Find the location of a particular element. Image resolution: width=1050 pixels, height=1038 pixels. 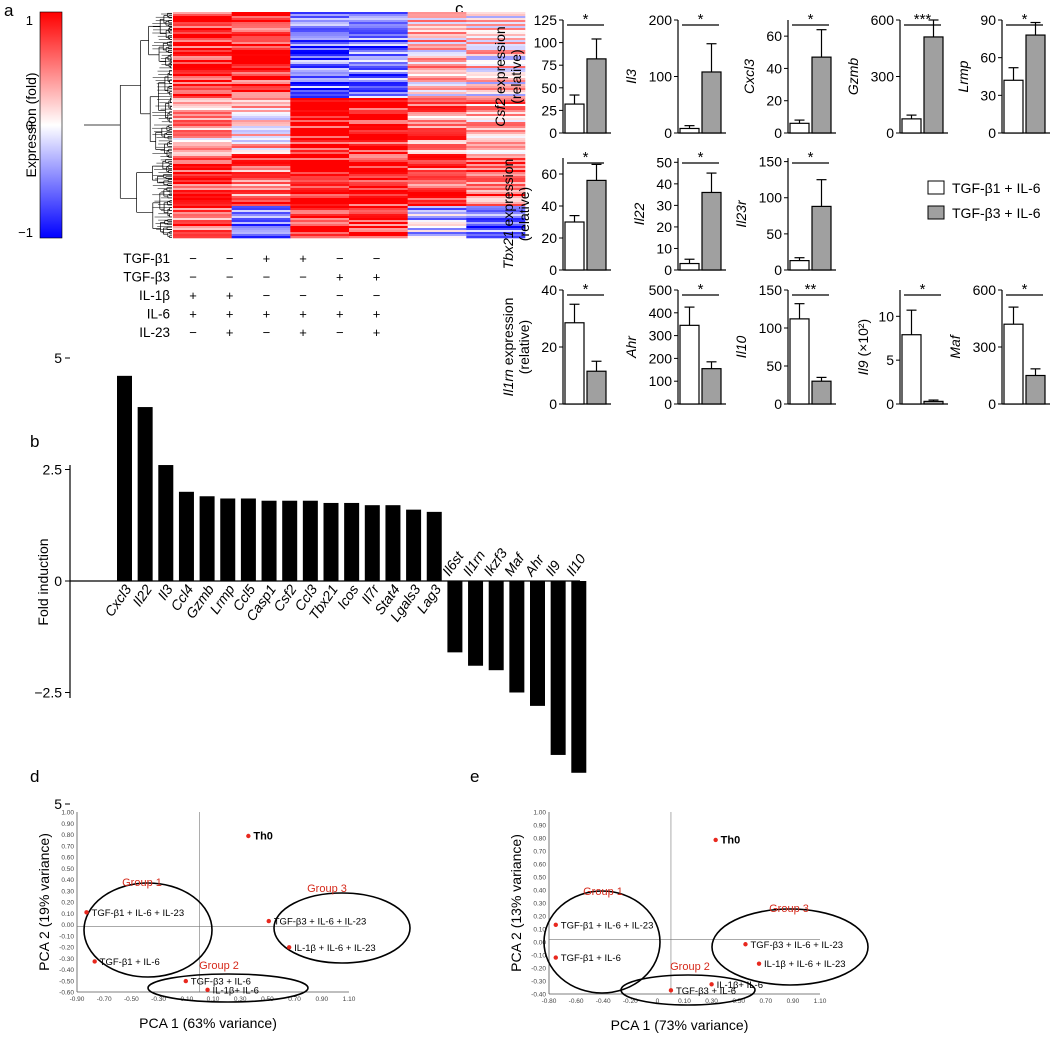

pca-point-label: TGF-β1 + IL-6 is located at coordinates (130, 962).